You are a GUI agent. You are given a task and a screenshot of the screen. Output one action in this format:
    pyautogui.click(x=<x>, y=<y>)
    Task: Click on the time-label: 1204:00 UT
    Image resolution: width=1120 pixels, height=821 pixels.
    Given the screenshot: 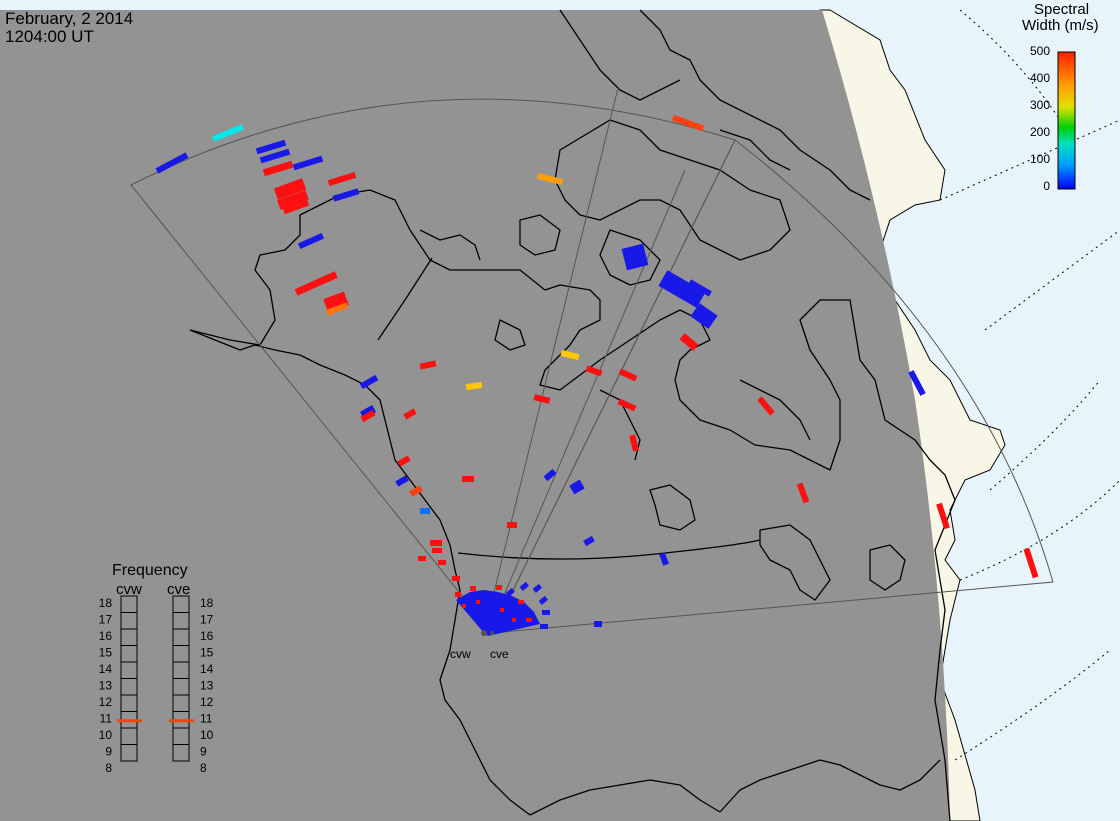 What is the action you would take?
    pyautogui.click(x=49, y=36)
    